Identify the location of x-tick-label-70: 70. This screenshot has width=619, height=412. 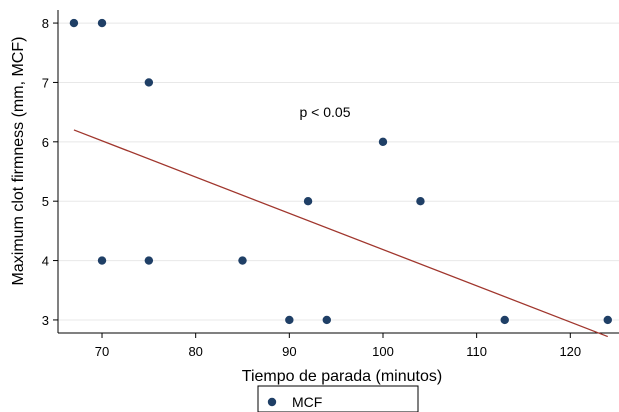
(102, 351).